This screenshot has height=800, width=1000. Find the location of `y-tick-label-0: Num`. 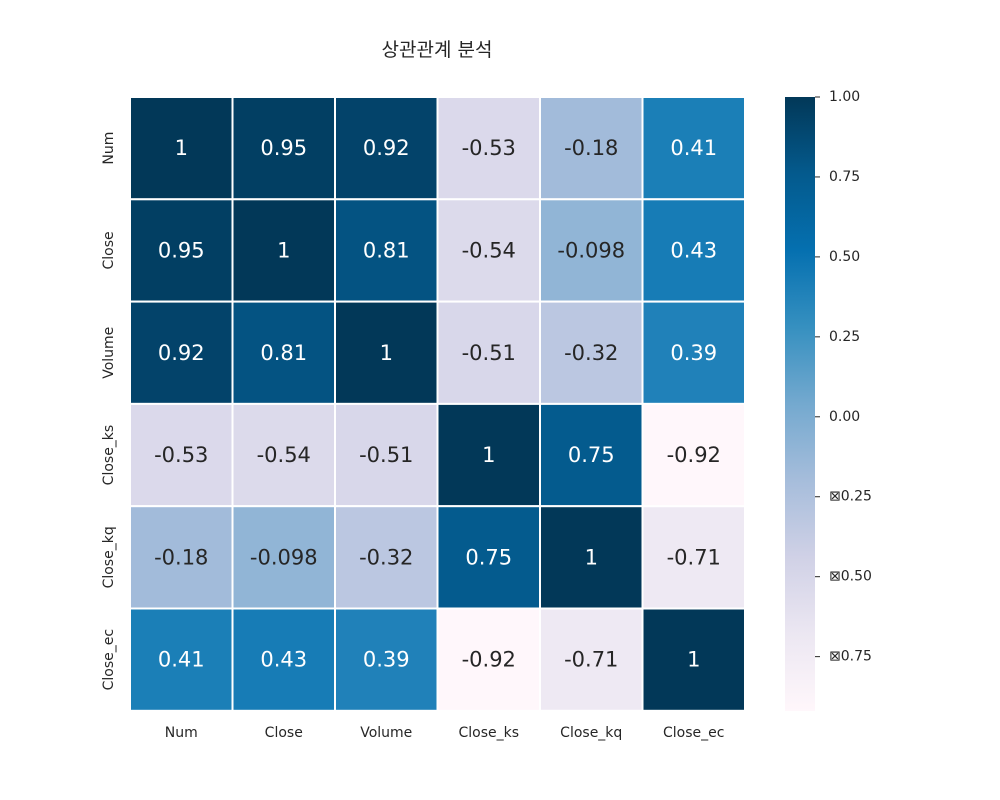

y-tick-label-0: Num is located at coordinates (109, 148).